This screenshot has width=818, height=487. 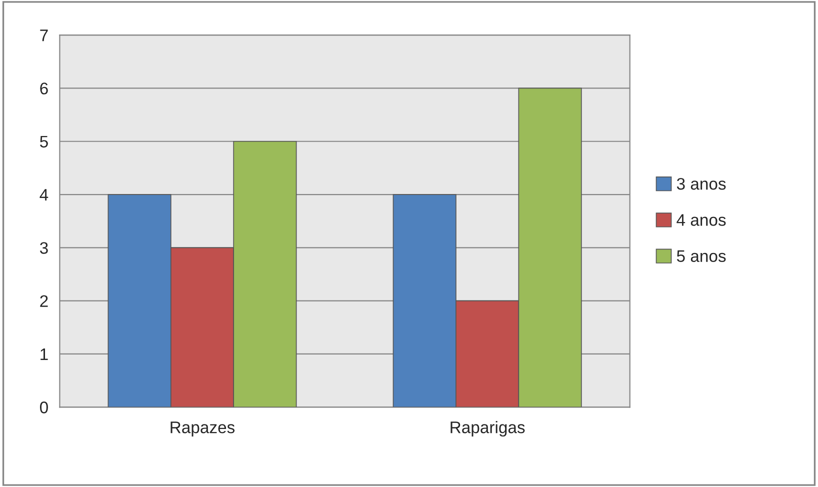 I want to click on y-tick-label: 0, so click(x=44, y=408).